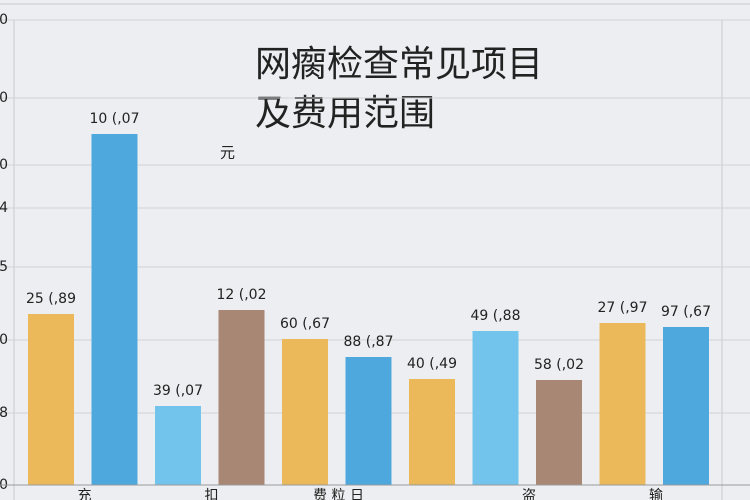 This screenshot has height=500, width=750. I want to click on x-tick-label: 充, so click(85, 494).